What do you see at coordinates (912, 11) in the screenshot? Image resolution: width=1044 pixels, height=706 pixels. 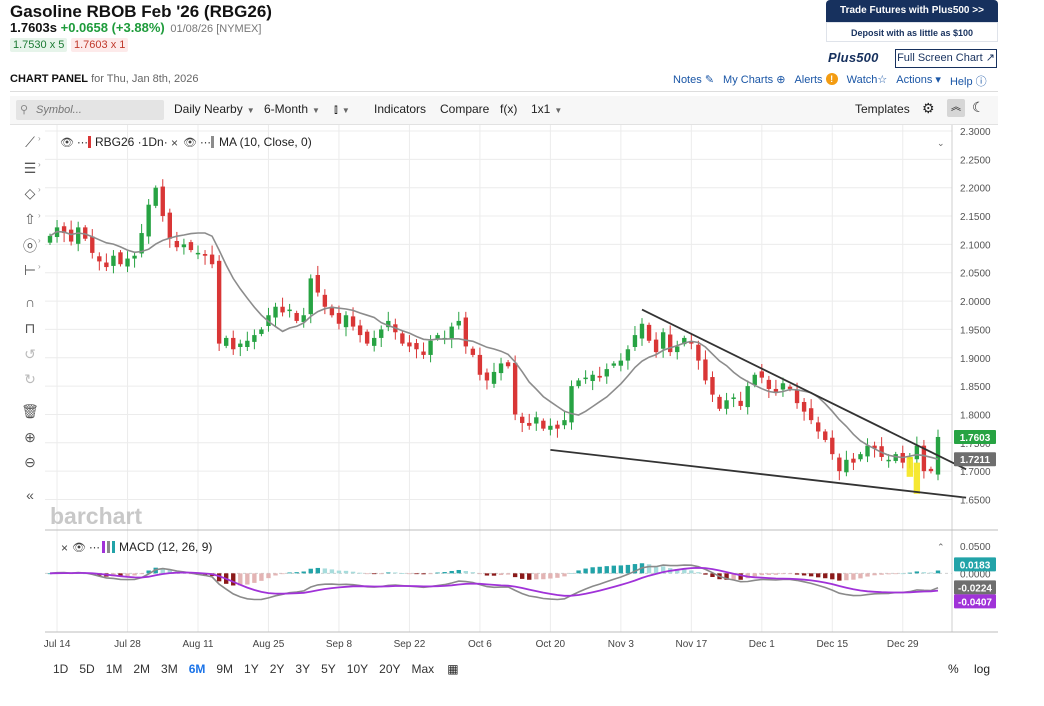 I see `trade-futures-button: Trade Futures with Plus500 >>` at bounding box center [912, 11].